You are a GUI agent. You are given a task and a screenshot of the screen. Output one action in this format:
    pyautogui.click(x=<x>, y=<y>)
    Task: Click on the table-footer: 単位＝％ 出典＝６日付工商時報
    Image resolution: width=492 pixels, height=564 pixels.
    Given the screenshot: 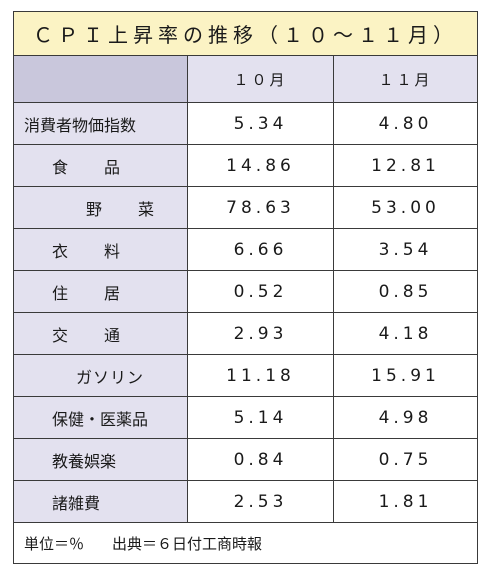 What is the action you would take?
    pyautogui.click(x=245, y=543)
    